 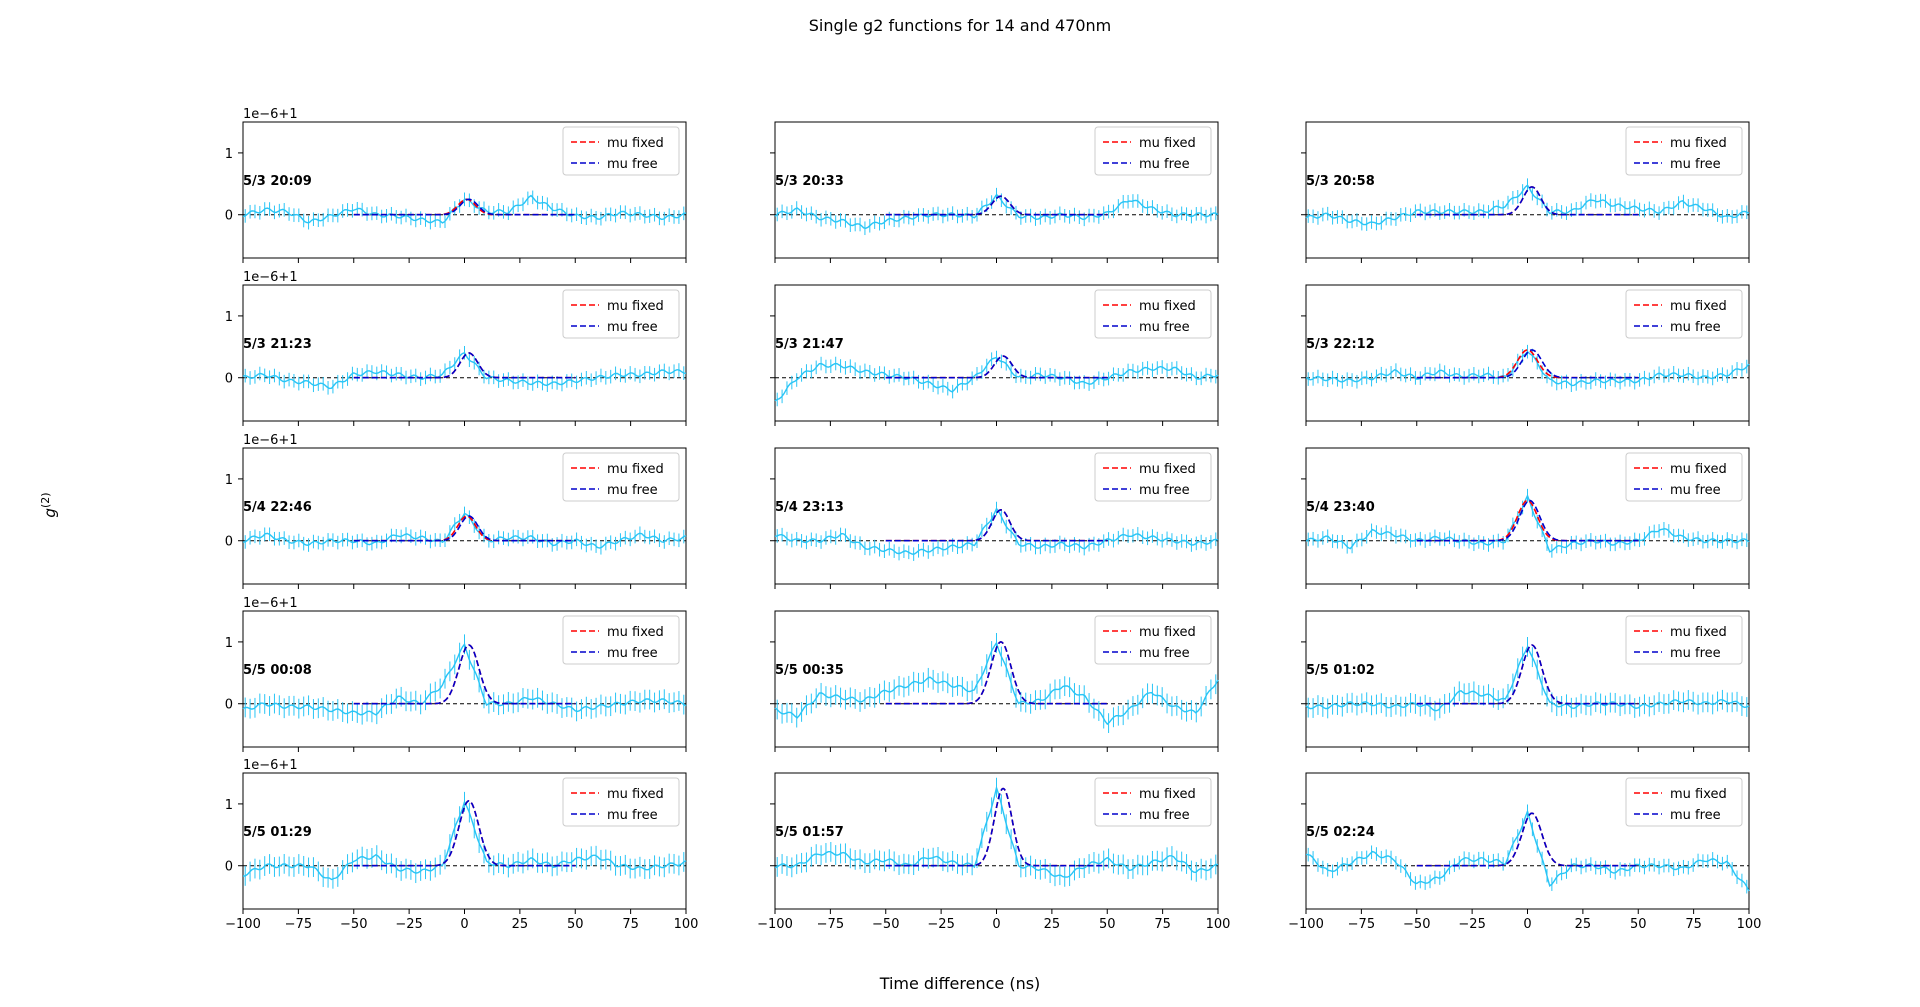 What do you see at coordinates (960, 25) in the screenshot?
I see `figure-title: Single g2 functions for 14 and 470nm` at bounding box center [960, 25].